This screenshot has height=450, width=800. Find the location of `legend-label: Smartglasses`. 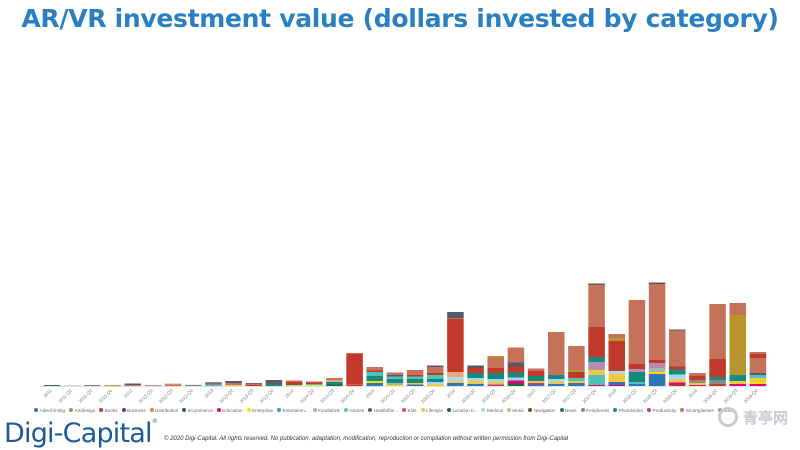

legend-label: Smartglasses is located at coordinates (699, 410).